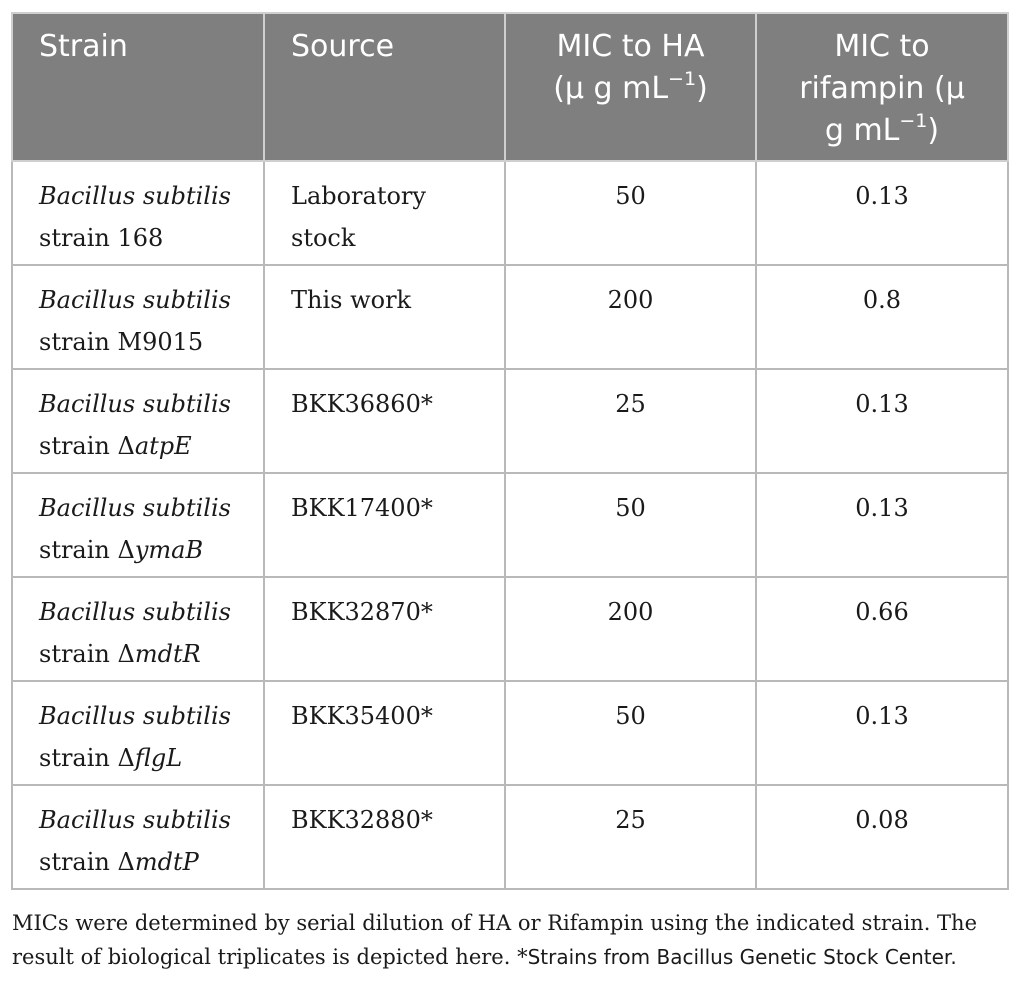 This screenshot has height=985, width=1019. Describe the element at coordinates (630, 46) in the screenshot. I see `header-mic-ha-line1: MIC to HA` at that location.